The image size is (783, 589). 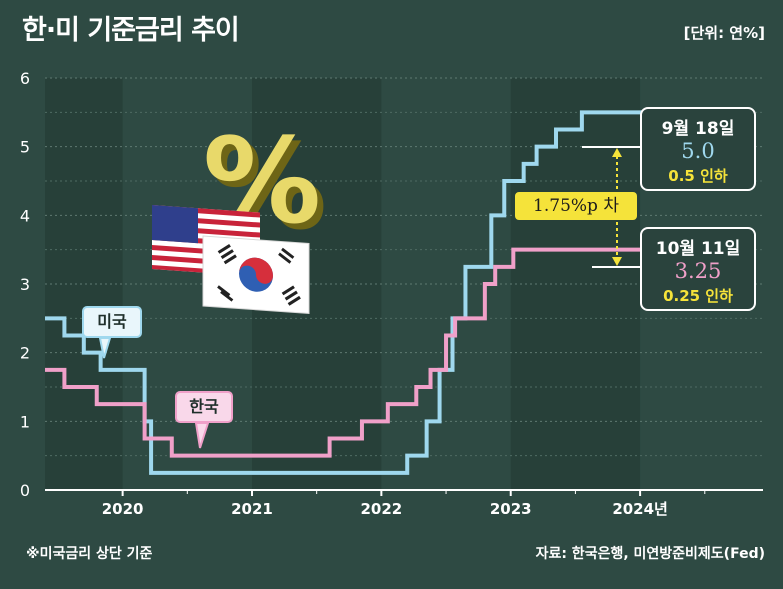 I want to click on x-tick-label: 2023, so click(x=511, y=509).